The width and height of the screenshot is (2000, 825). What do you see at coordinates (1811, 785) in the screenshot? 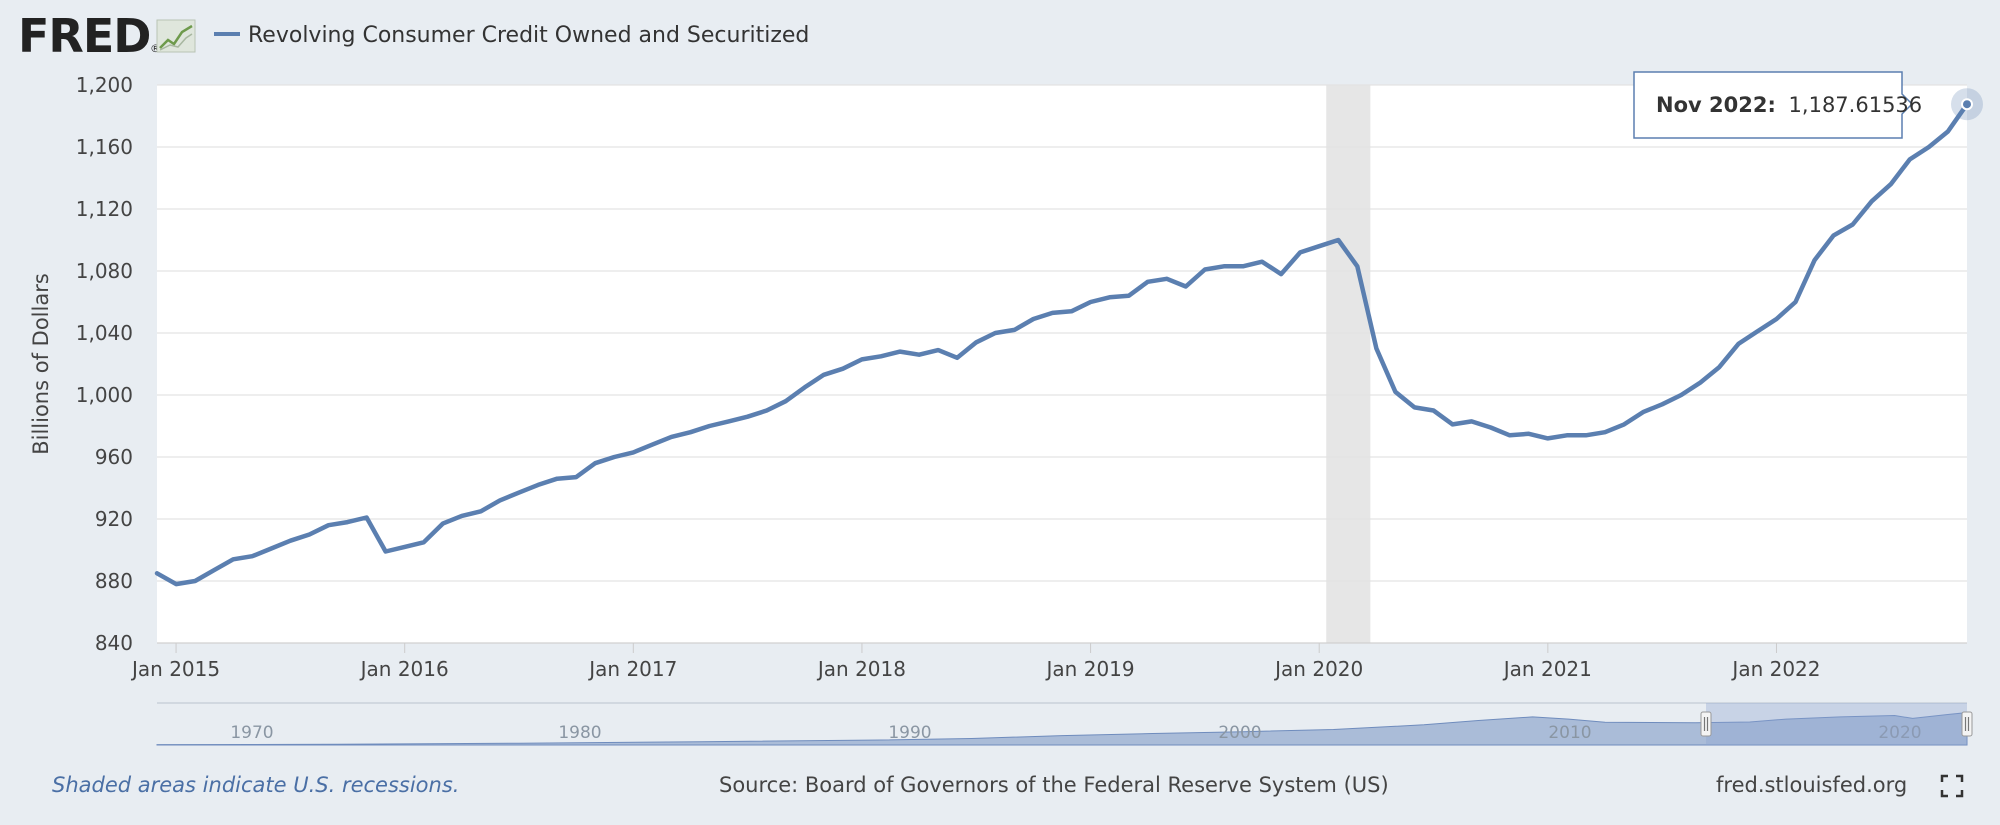
I see `site-link: fred.stlouisfed.org` at bounding box center [1811, 785].